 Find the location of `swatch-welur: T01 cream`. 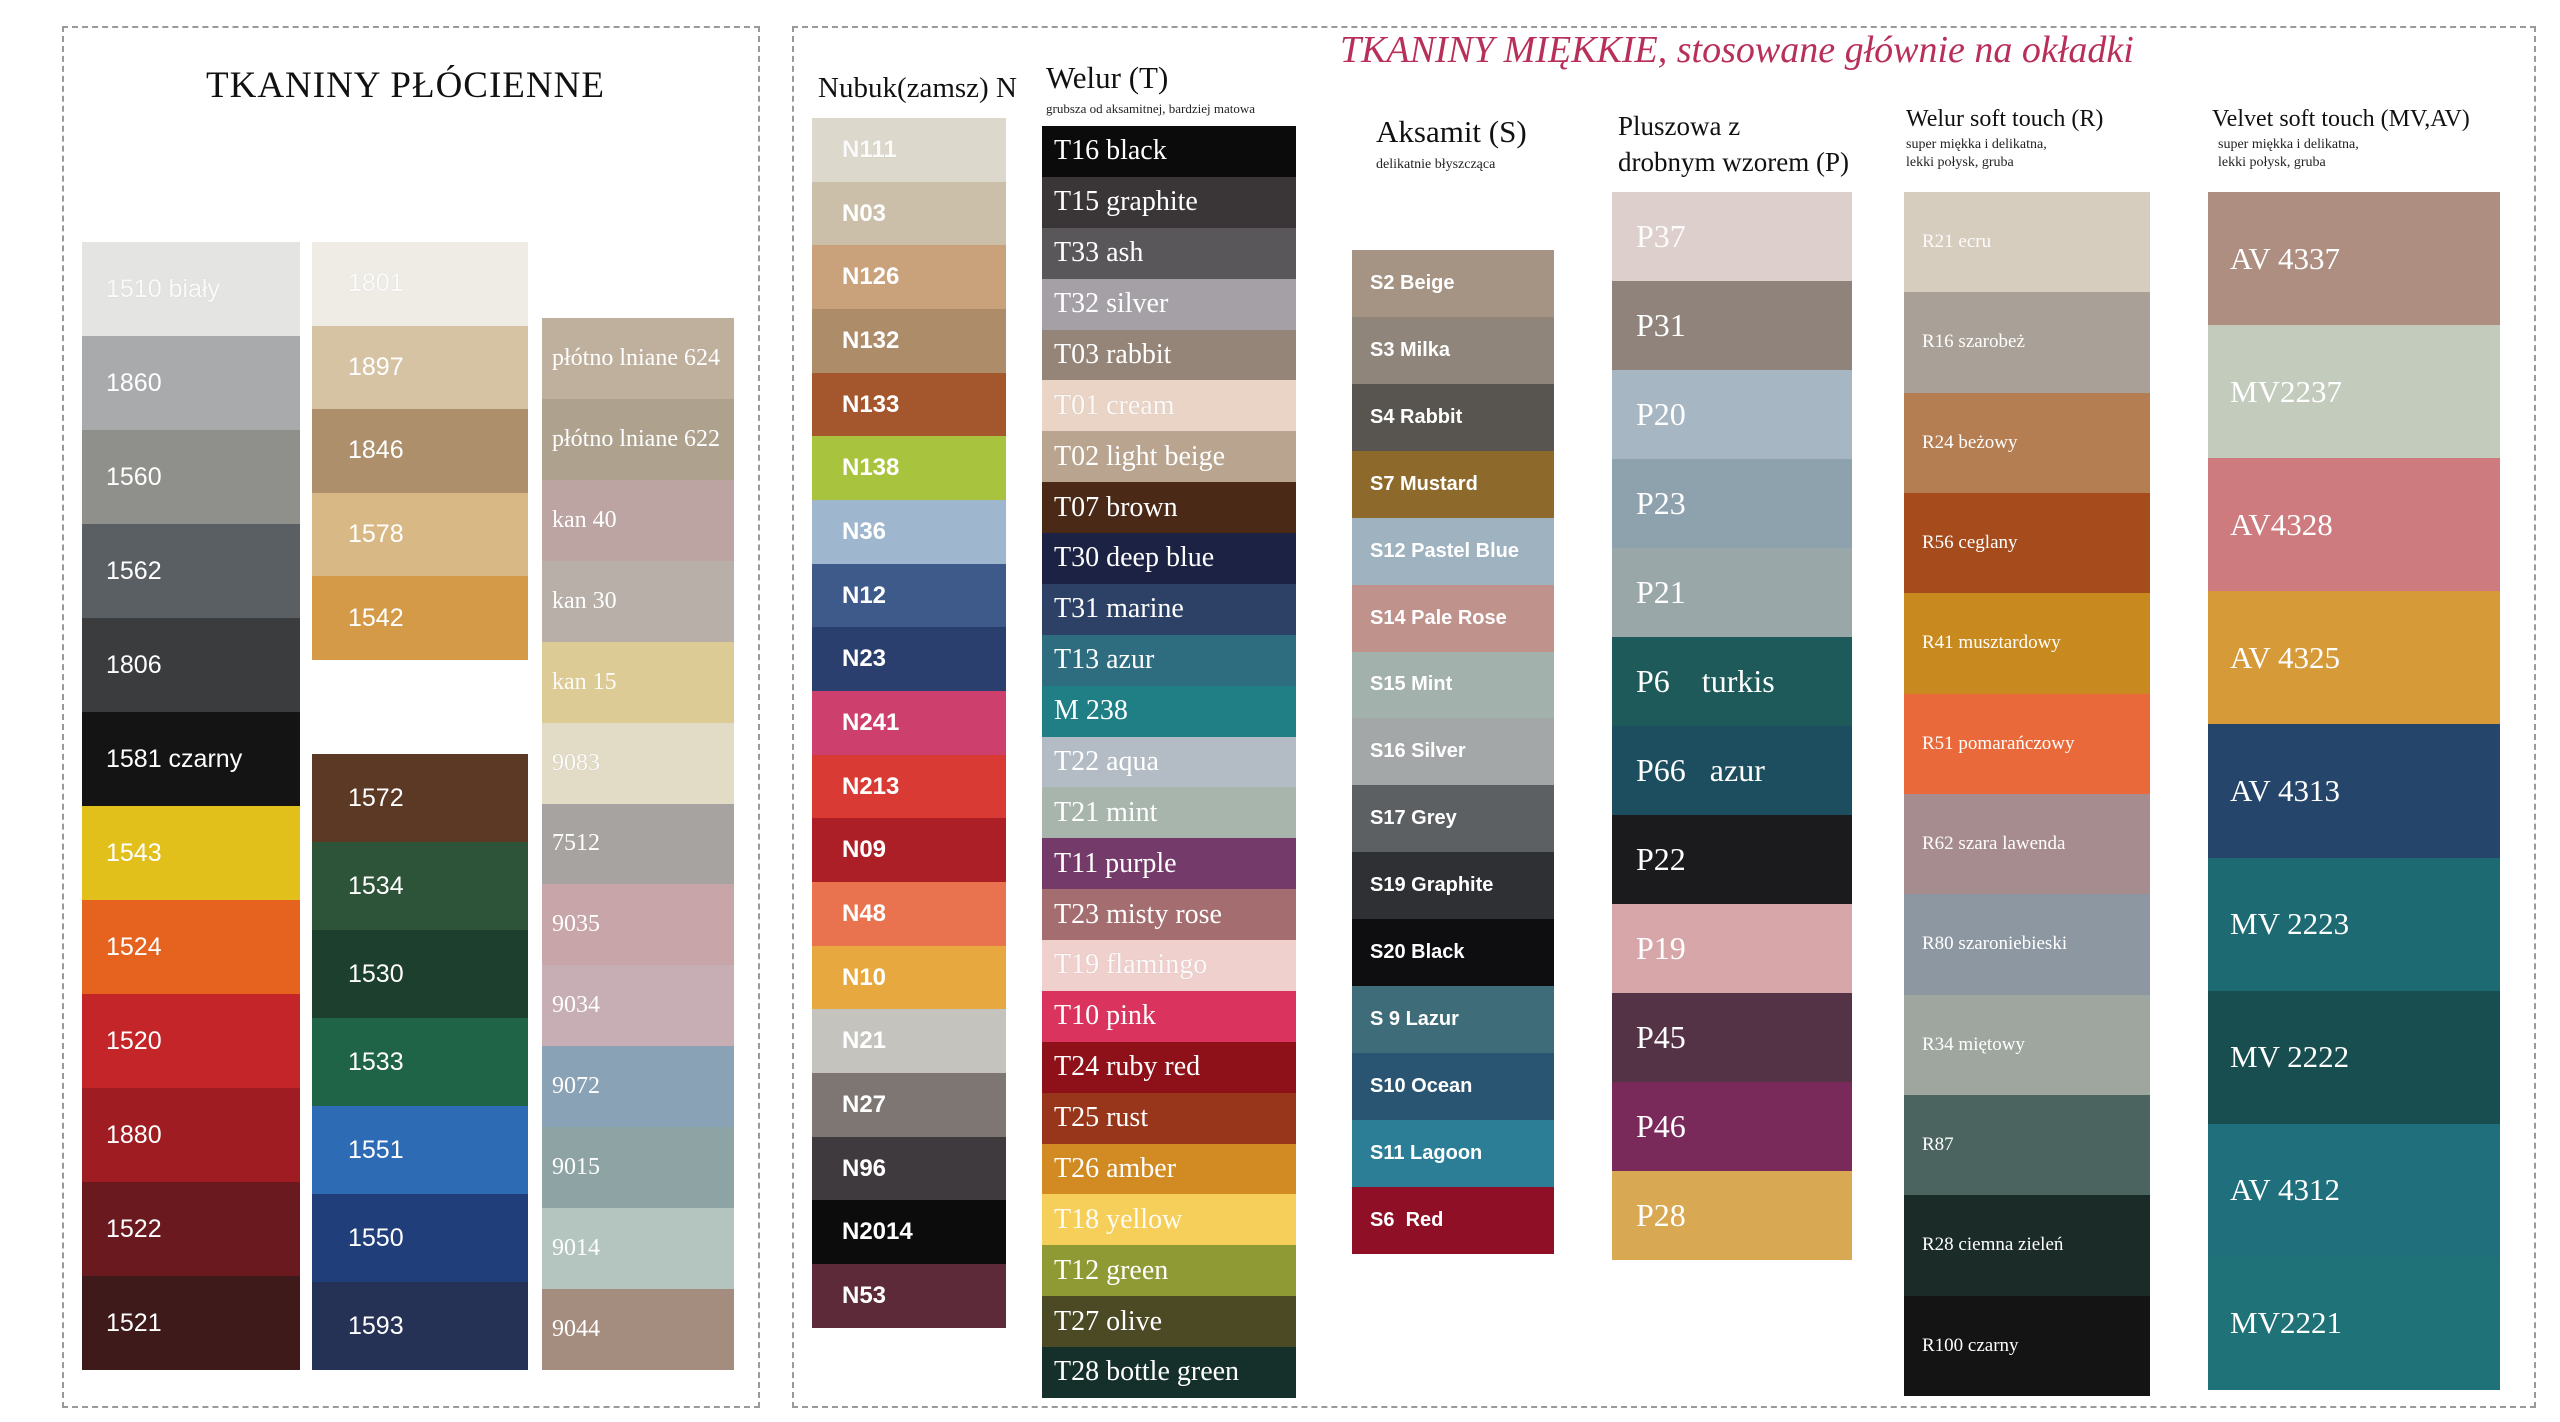

swatch-welur: T01 cream is located at coordinates (1169, 406).